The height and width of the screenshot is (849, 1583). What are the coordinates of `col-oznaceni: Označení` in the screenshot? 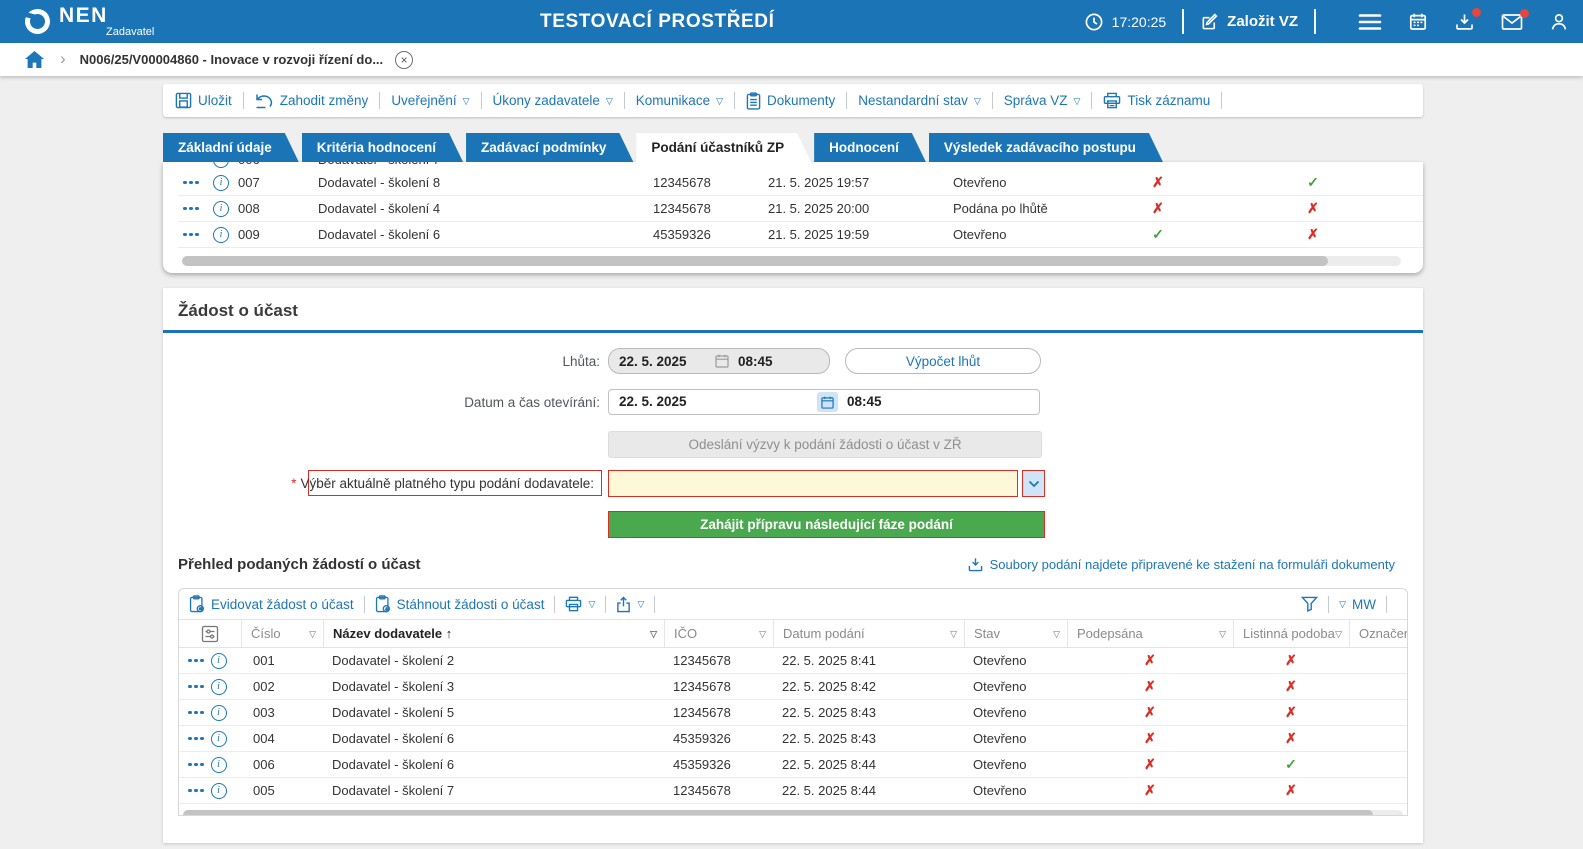 It's located at (1378, 633).